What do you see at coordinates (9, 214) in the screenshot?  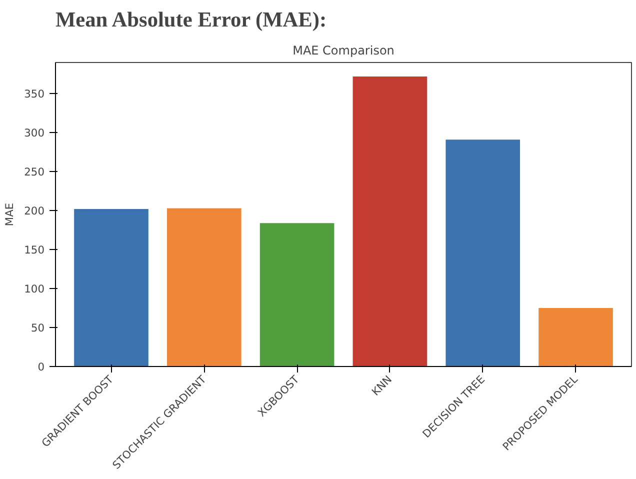 I see `y-axis-title: MAE` at bounding box center [9, 214].